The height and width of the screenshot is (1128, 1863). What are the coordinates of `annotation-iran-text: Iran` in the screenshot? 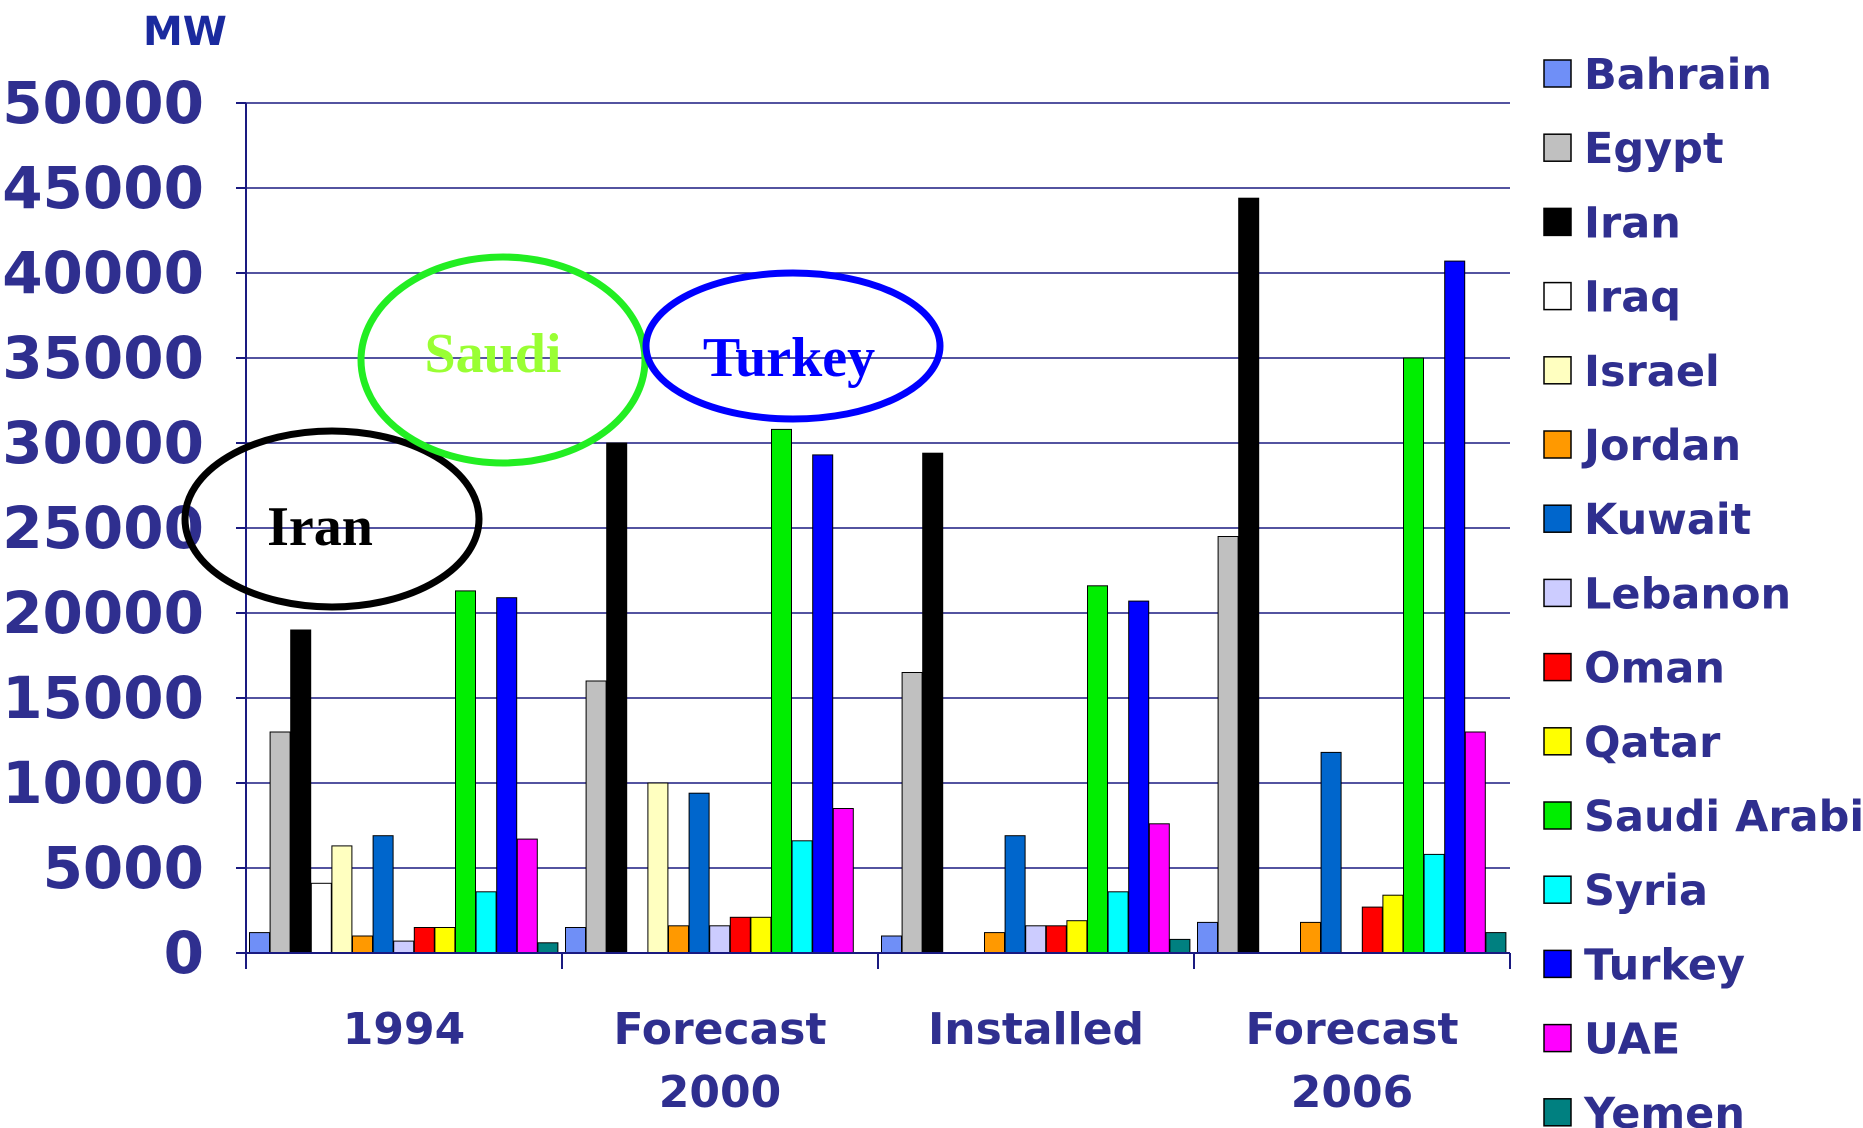 It's located at (320, 527).